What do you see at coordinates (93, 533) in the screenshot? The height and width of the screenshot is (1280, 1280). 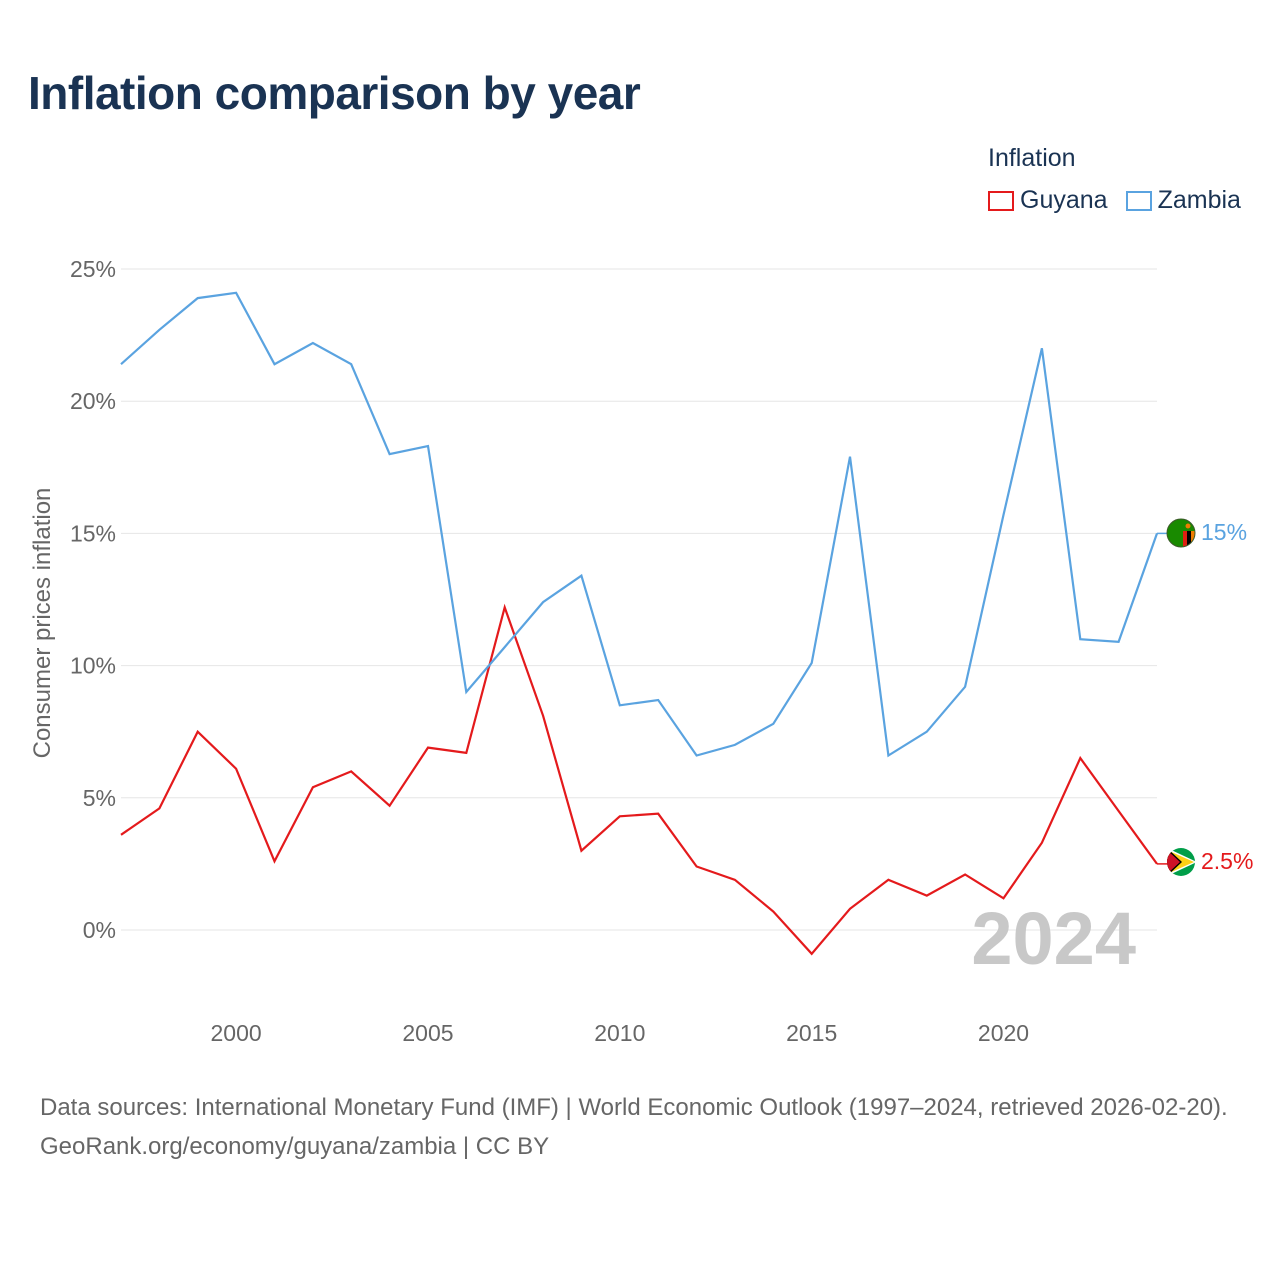 I see `y-tick-label: 15%` at bounding box center [93, 533].